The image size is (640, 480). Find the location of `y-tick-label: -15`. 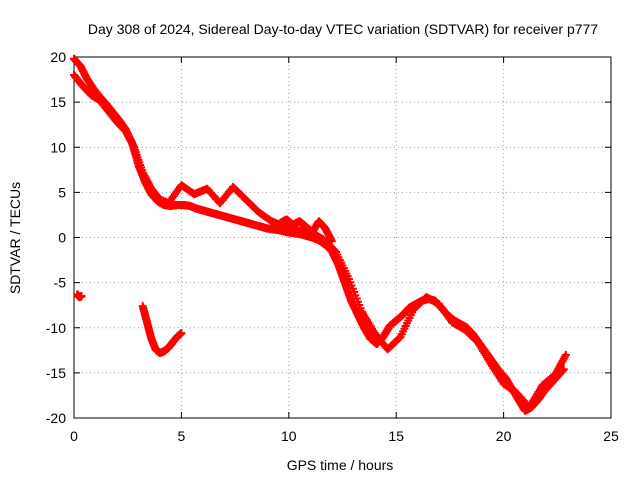

y-tick-label: -15 is located at coordinates (56, 373).